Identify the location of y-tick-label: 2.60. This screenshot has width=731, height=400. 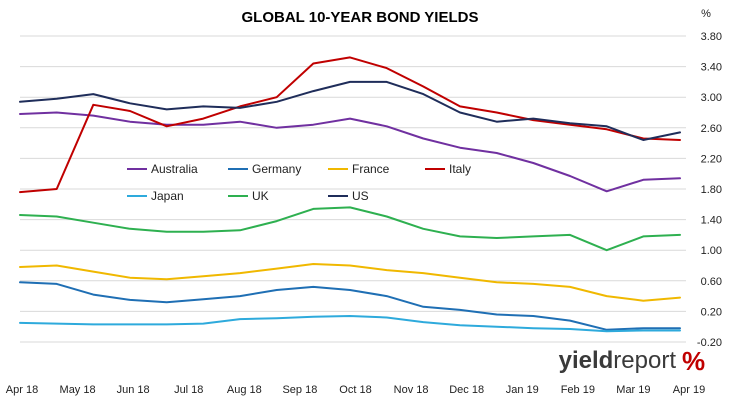
(711, 129).